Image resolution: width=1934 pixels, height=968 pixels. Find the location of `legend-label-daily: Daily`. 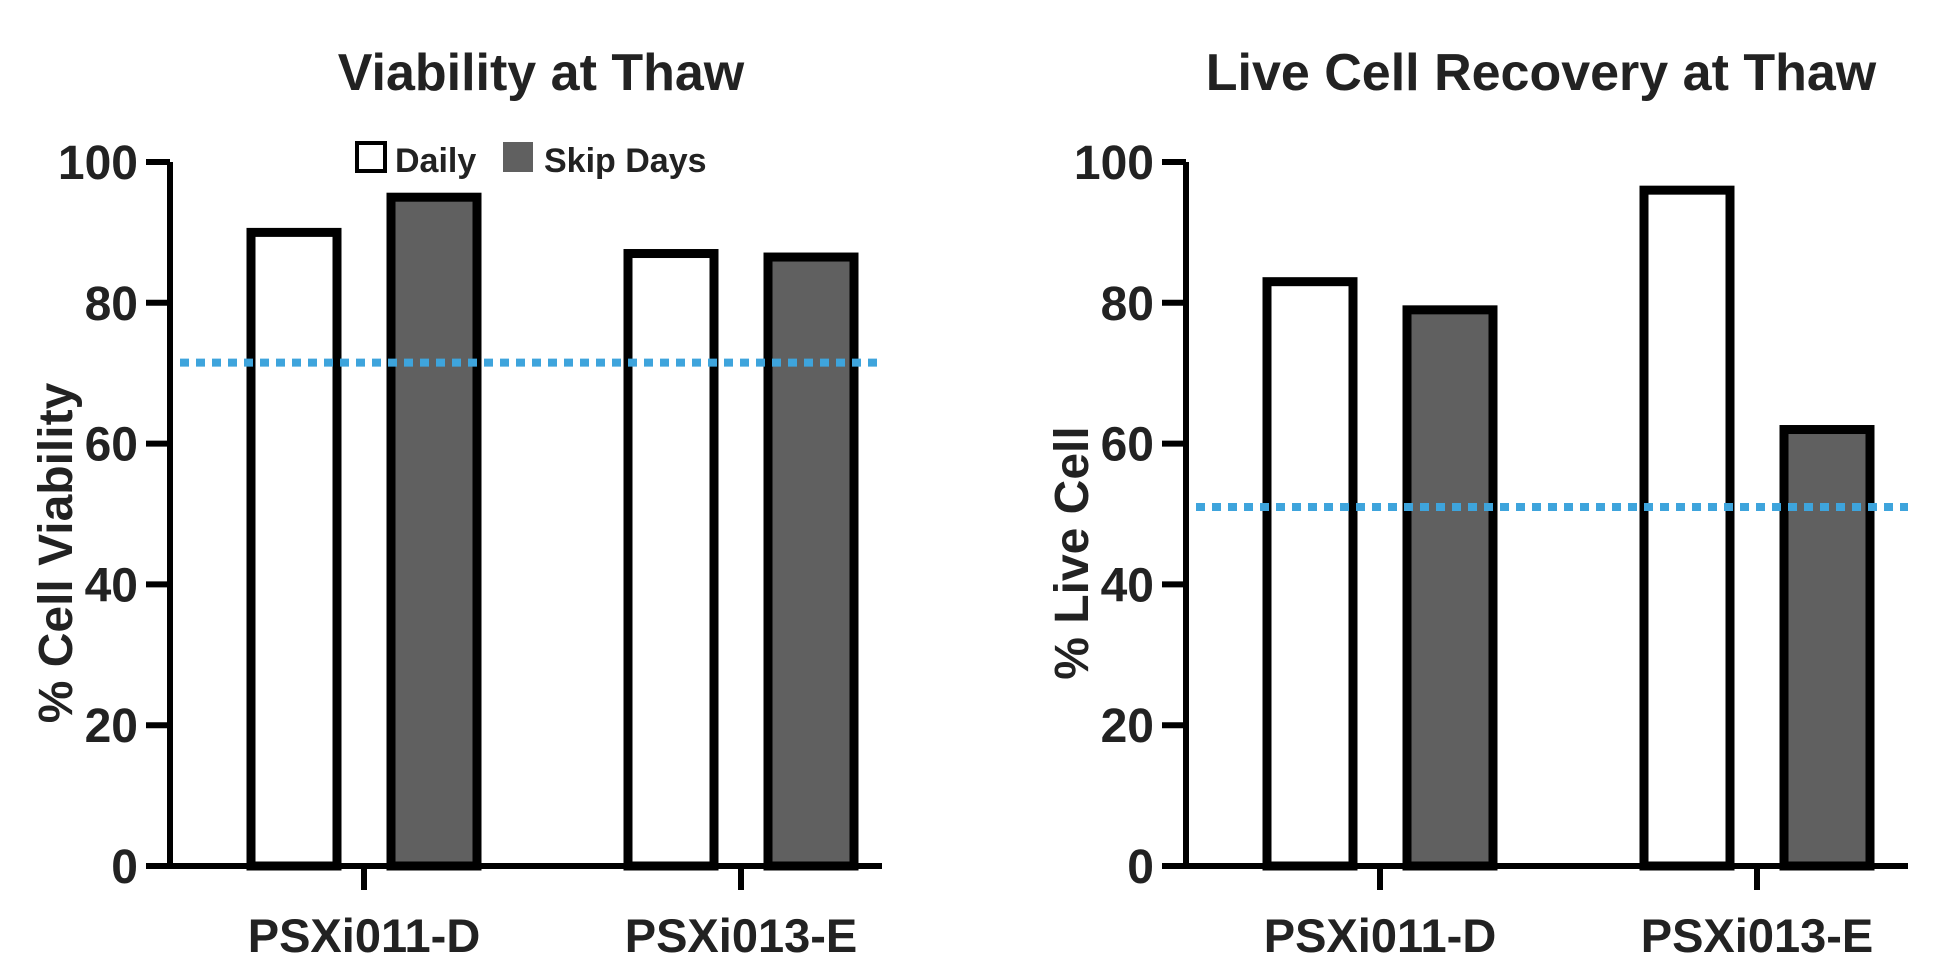

legend-label-daily: Daily is located at coordinates (435, 161).